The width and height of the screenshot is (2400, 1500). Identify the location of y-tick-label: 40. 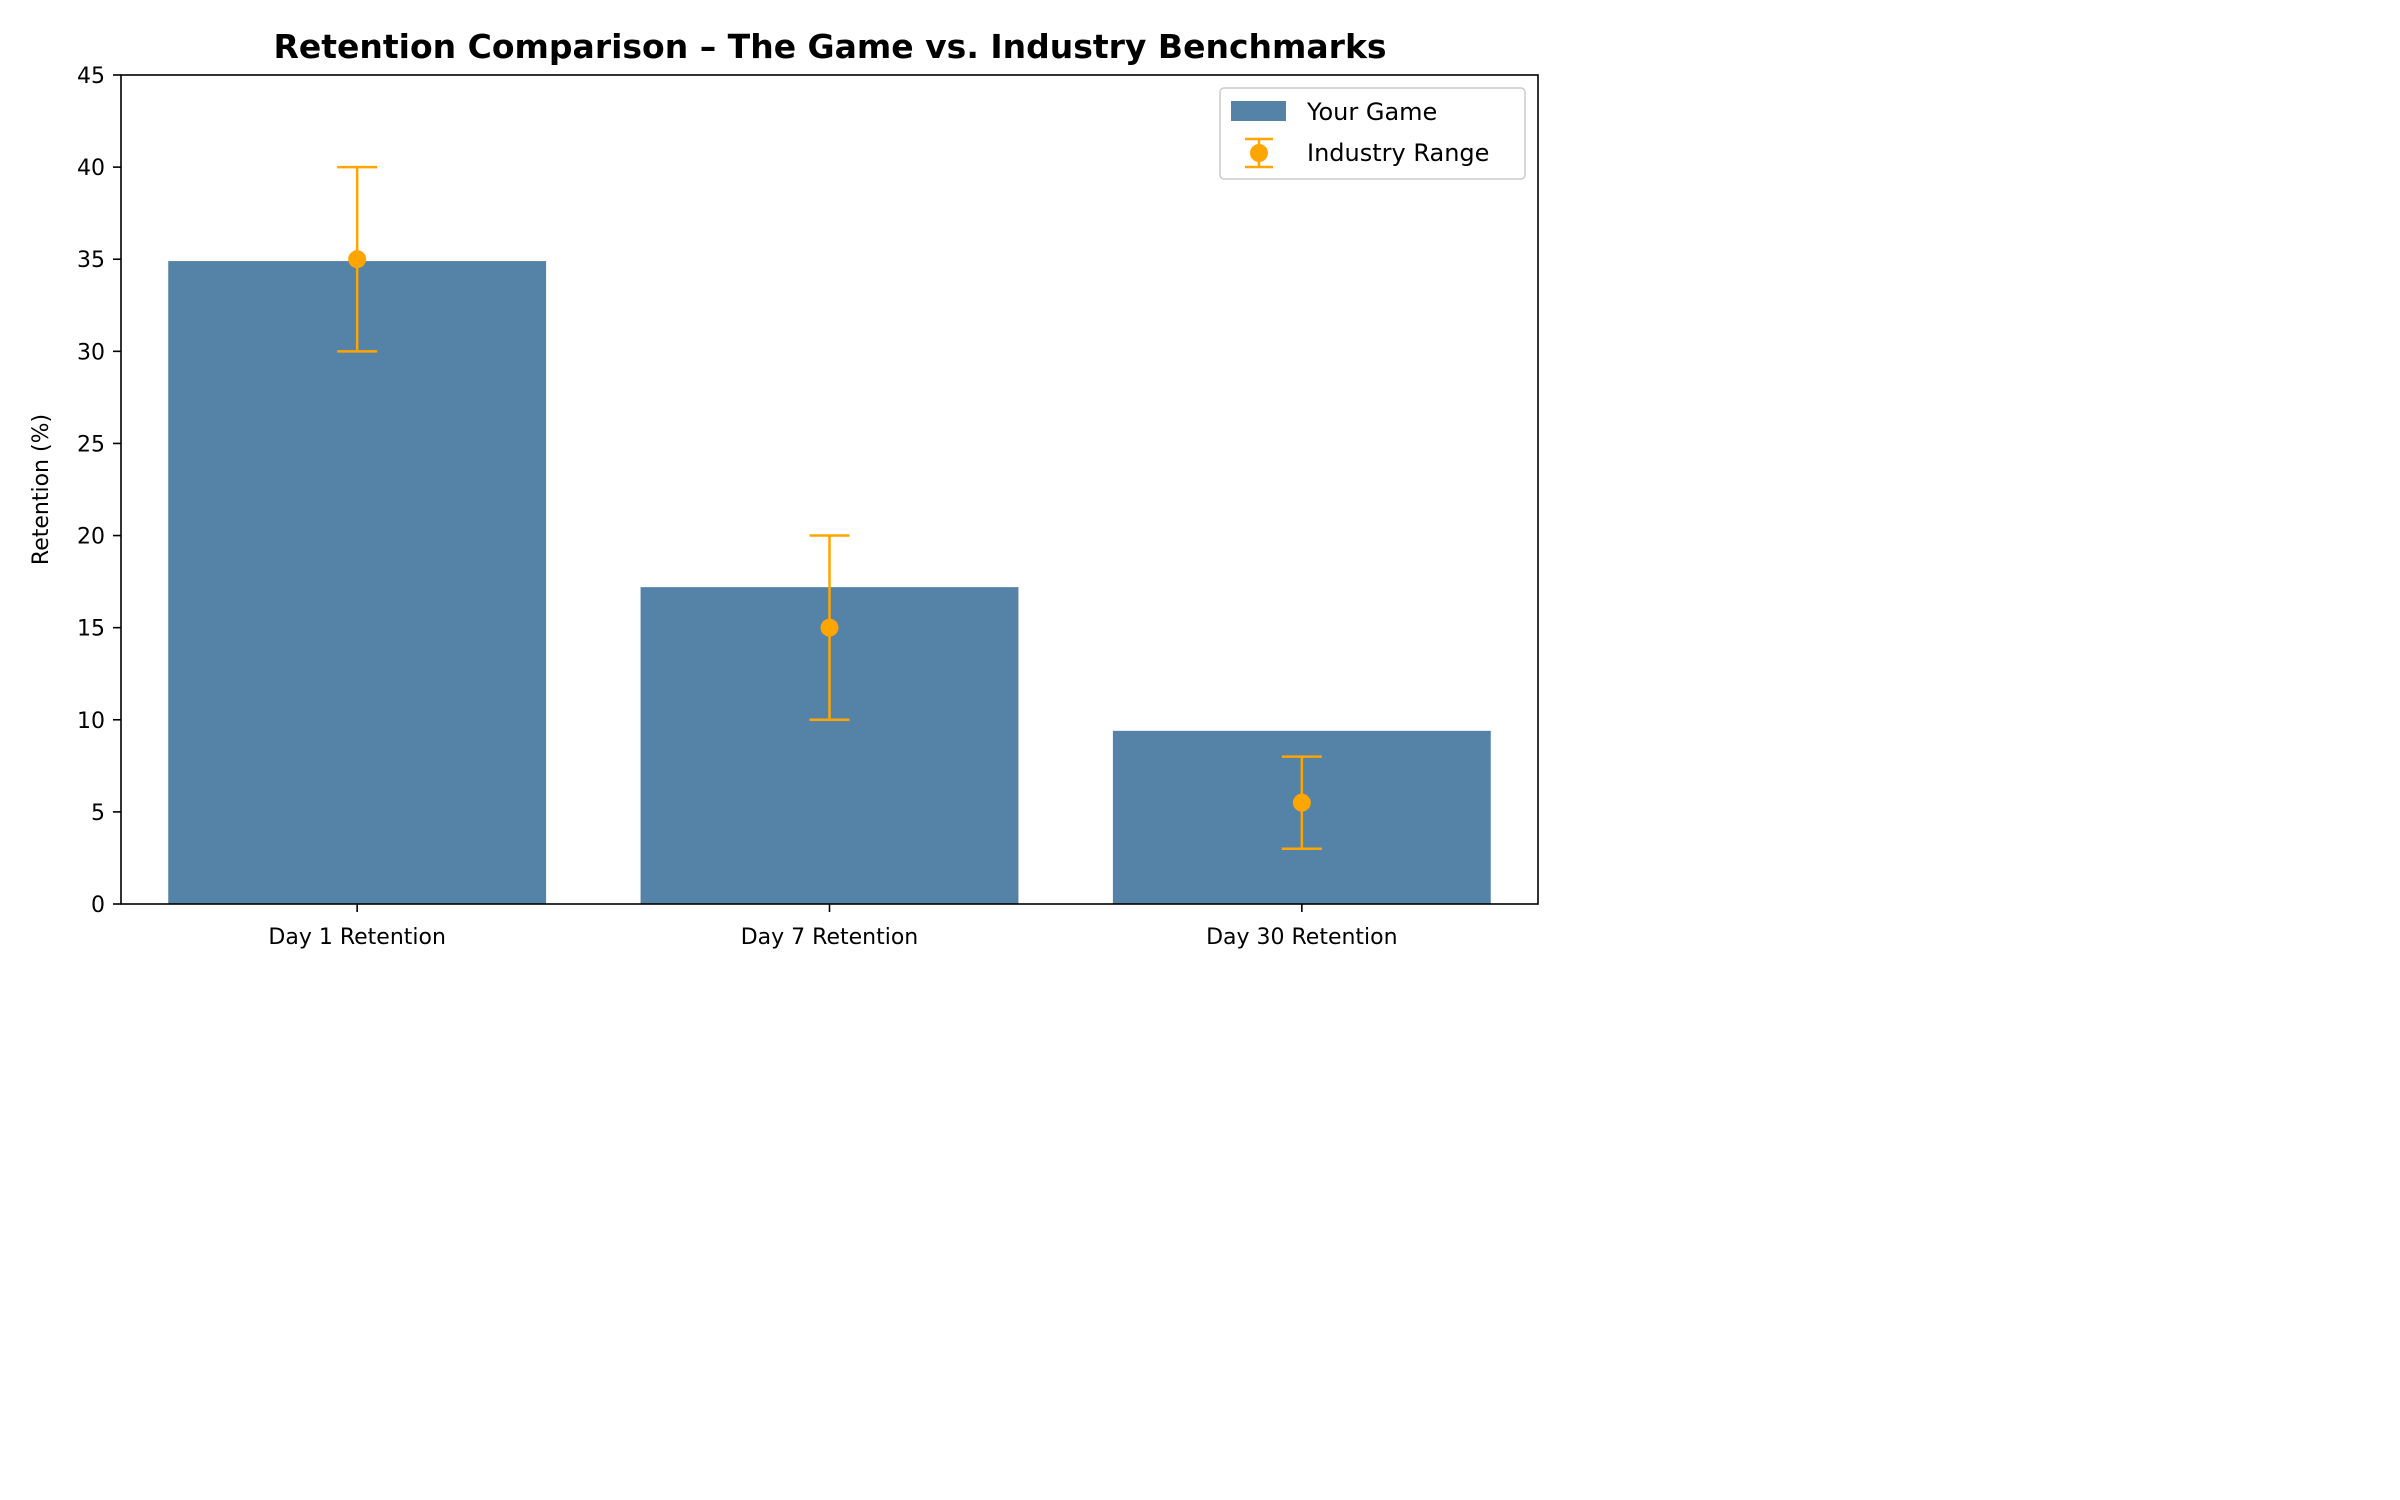
(91, 168).